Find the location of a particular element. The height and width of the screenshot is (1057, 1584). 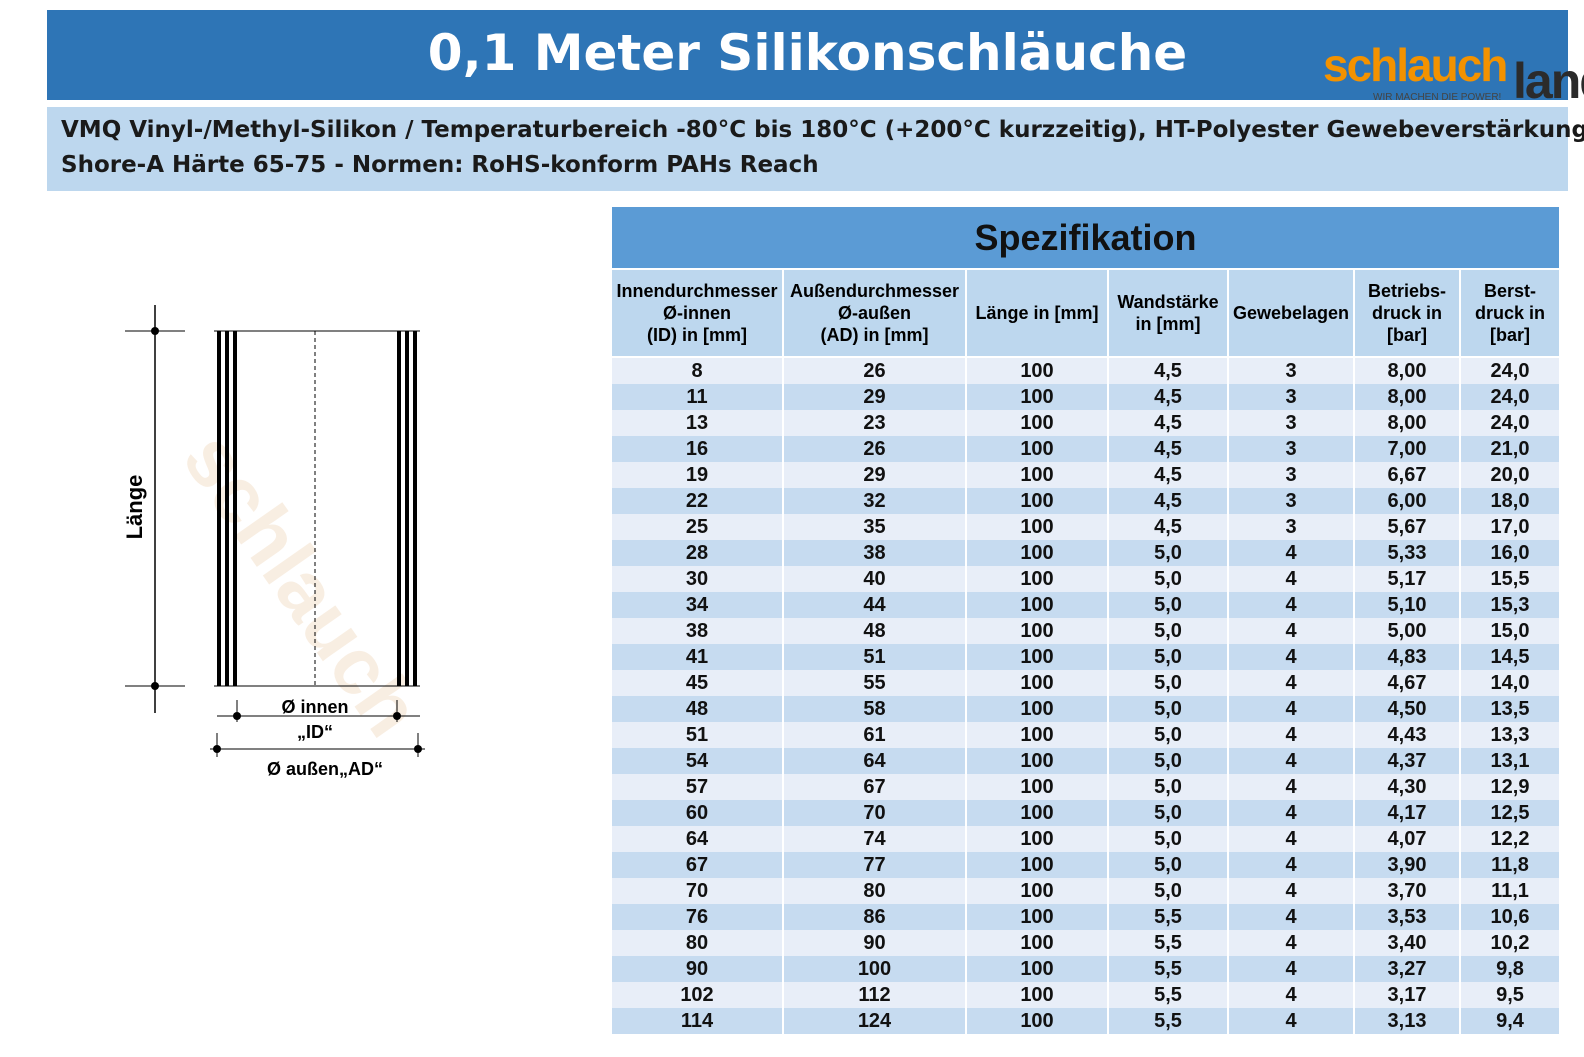

table-cell: 5,17 is located at coordinates (1407, 579).